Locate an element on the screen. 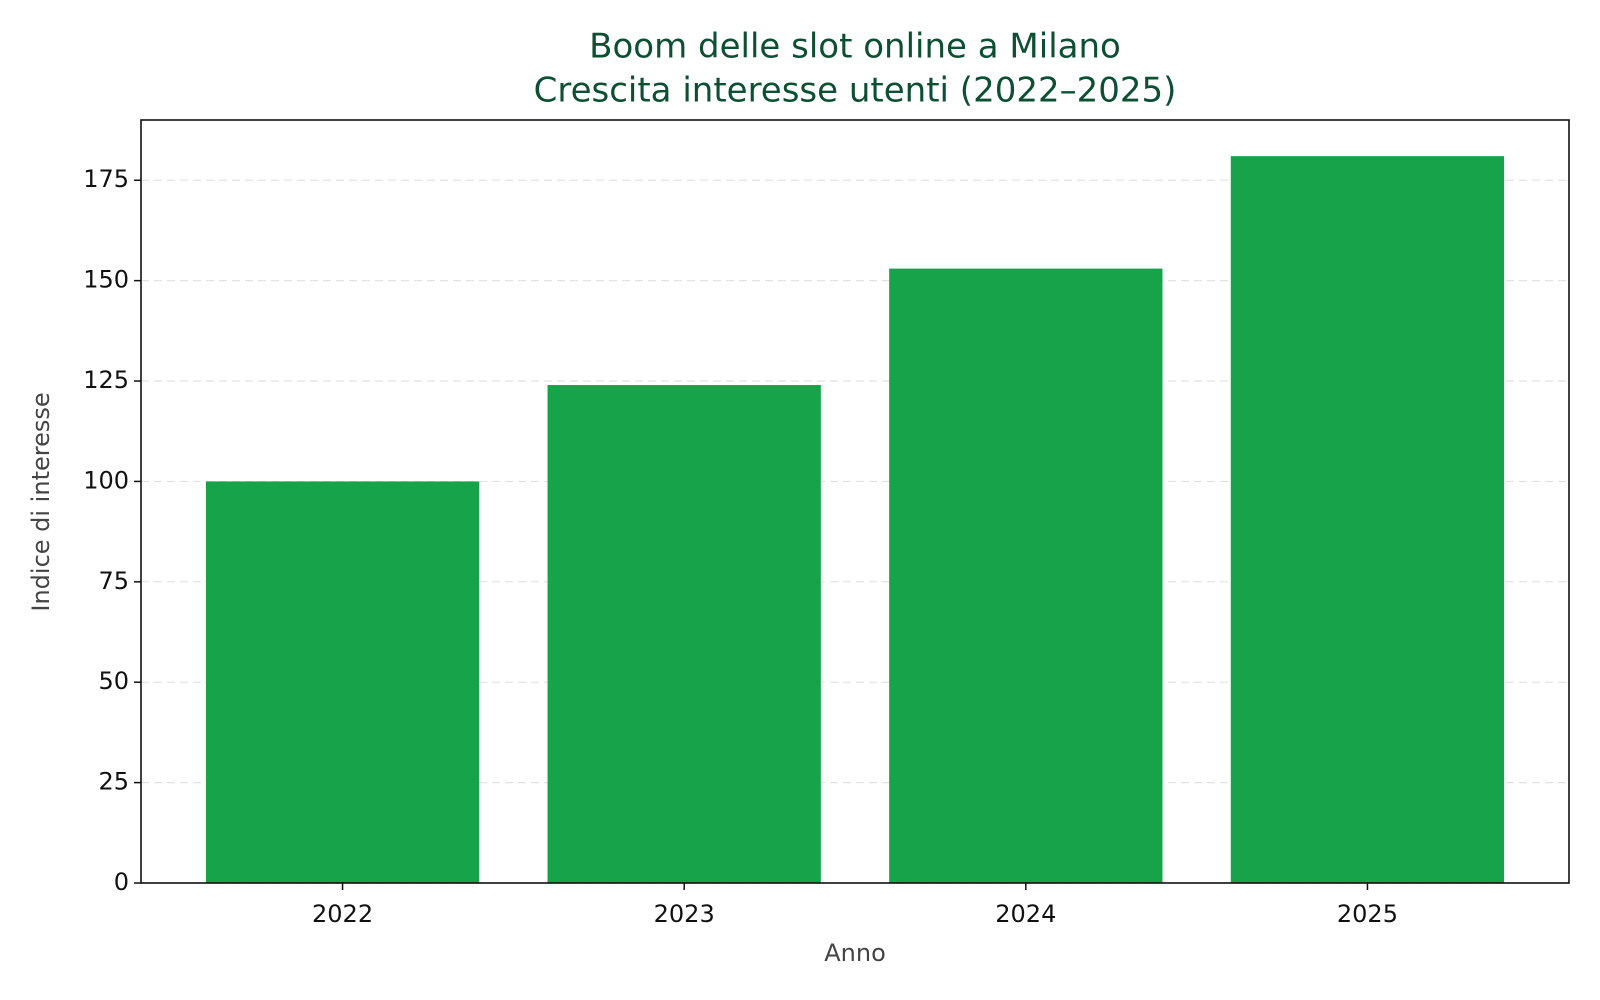 Image resolution: width=1600 pixels, height=1000 pixels. chart-title: Boom delle slot online a Milano is located at coordinates (855, 47).